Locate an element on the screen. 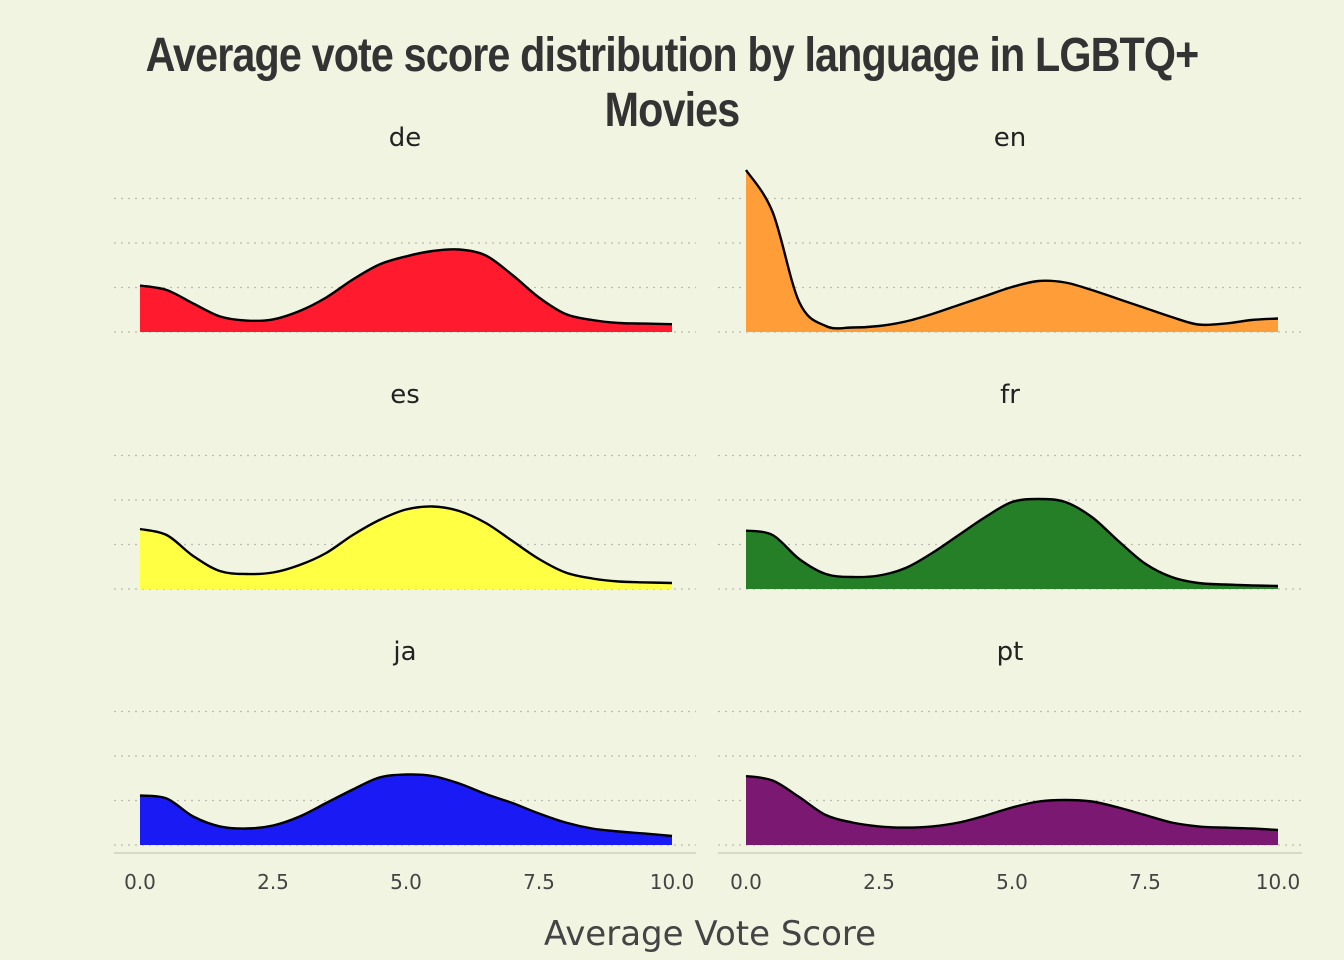 This screenshot has height=960, width=1344. density-line-pt is located at coordinates (1012, 803).